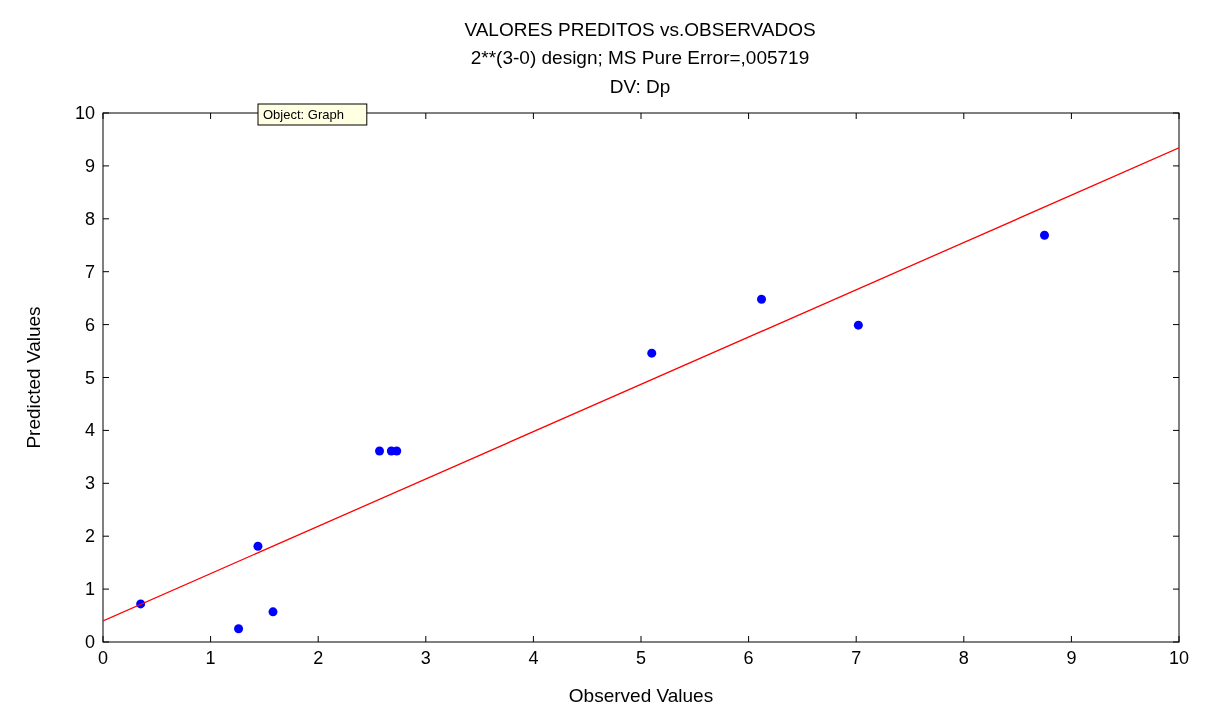 This screenshot has width=1206, height=716. Describe the element at coordinates (89, 324) in the screenshot. I see `y-tick-label: 6` at that location.